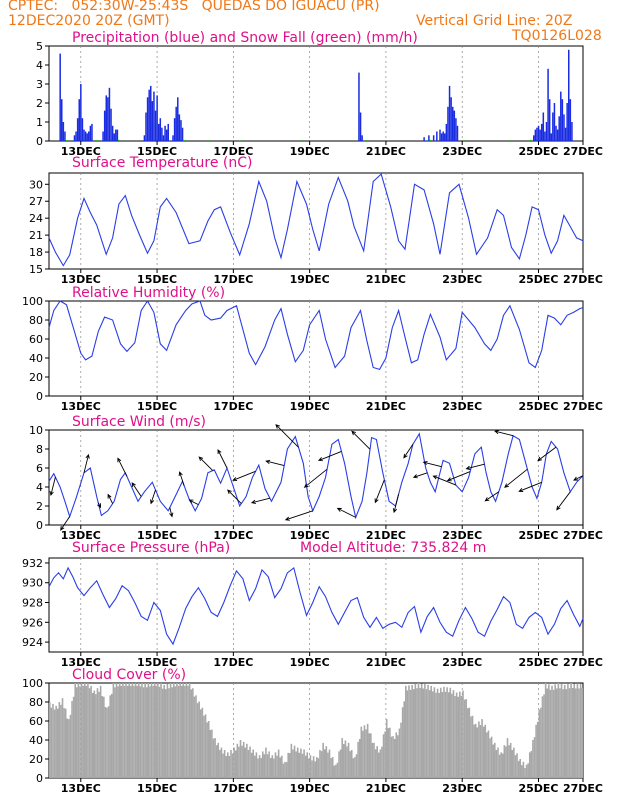 The width and height of the screenshot is (618, 800). I want to click on x-tick-label: 15DEC, so click(157, 406).